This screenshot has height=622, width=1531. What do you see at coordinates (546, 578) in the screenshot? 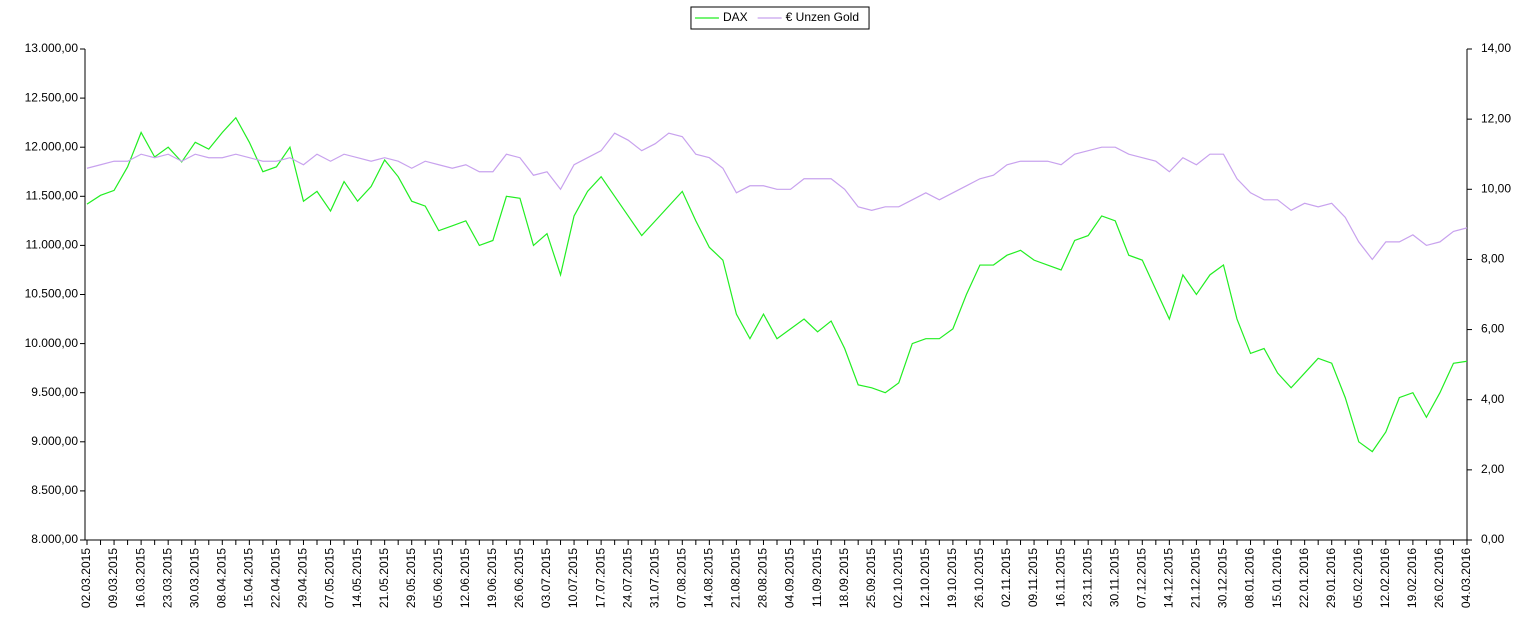
I see `x-tick-label: 03.07.2015` at bounding box center [546, 578].